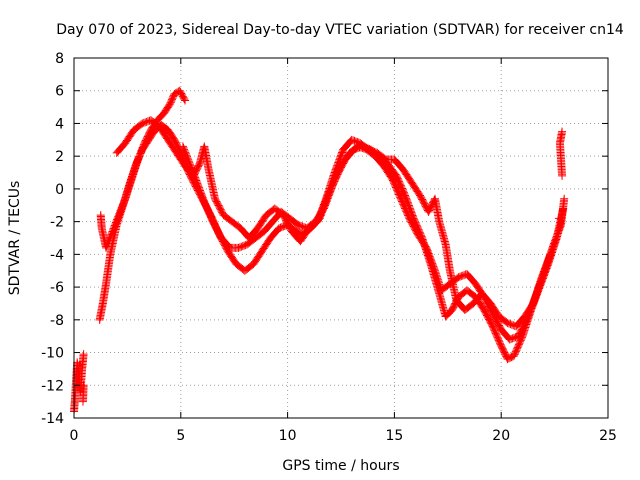  I want to click on y-tick-label: -4, so click(57, 255).